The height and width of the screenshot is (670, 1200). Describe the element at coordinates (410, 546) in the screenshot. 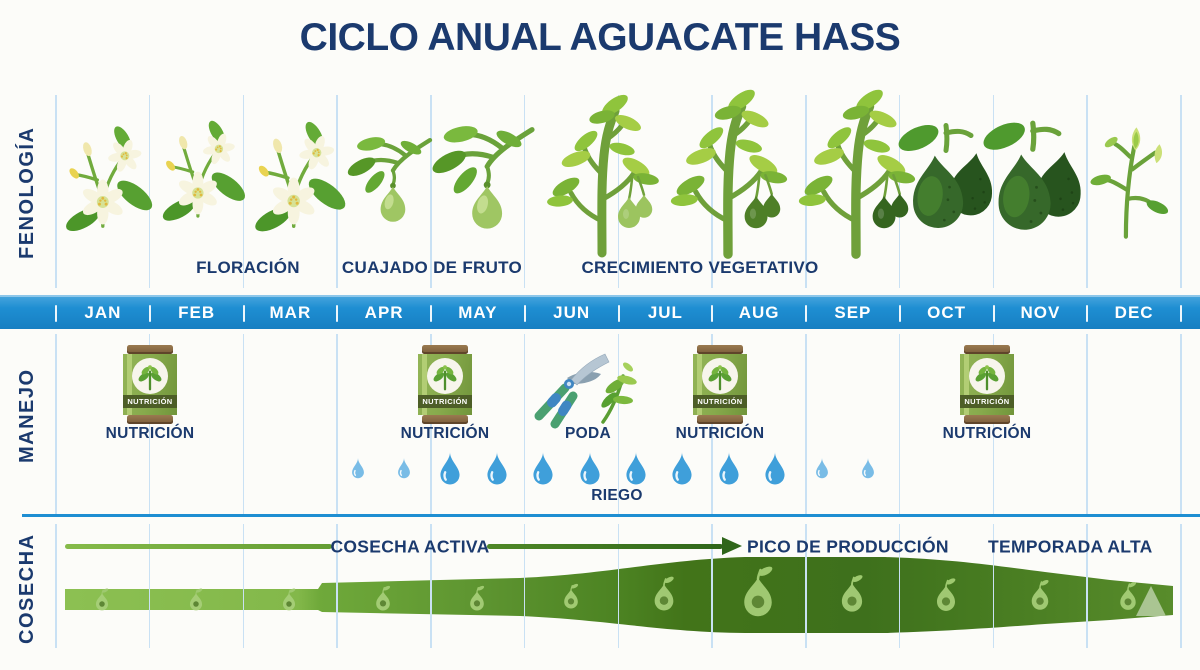

I see `cosecha-activa-label: COSECHA ACTIVA` at that location.